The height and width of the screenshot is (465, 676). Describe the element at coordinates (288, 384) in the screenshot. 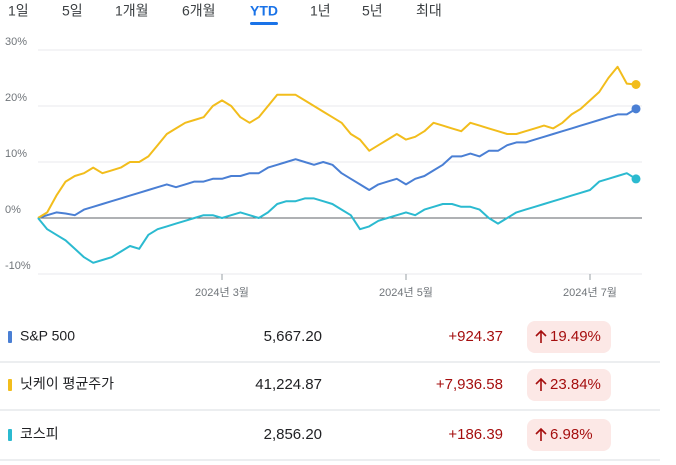

I see `price: 41,224.87` at that location.